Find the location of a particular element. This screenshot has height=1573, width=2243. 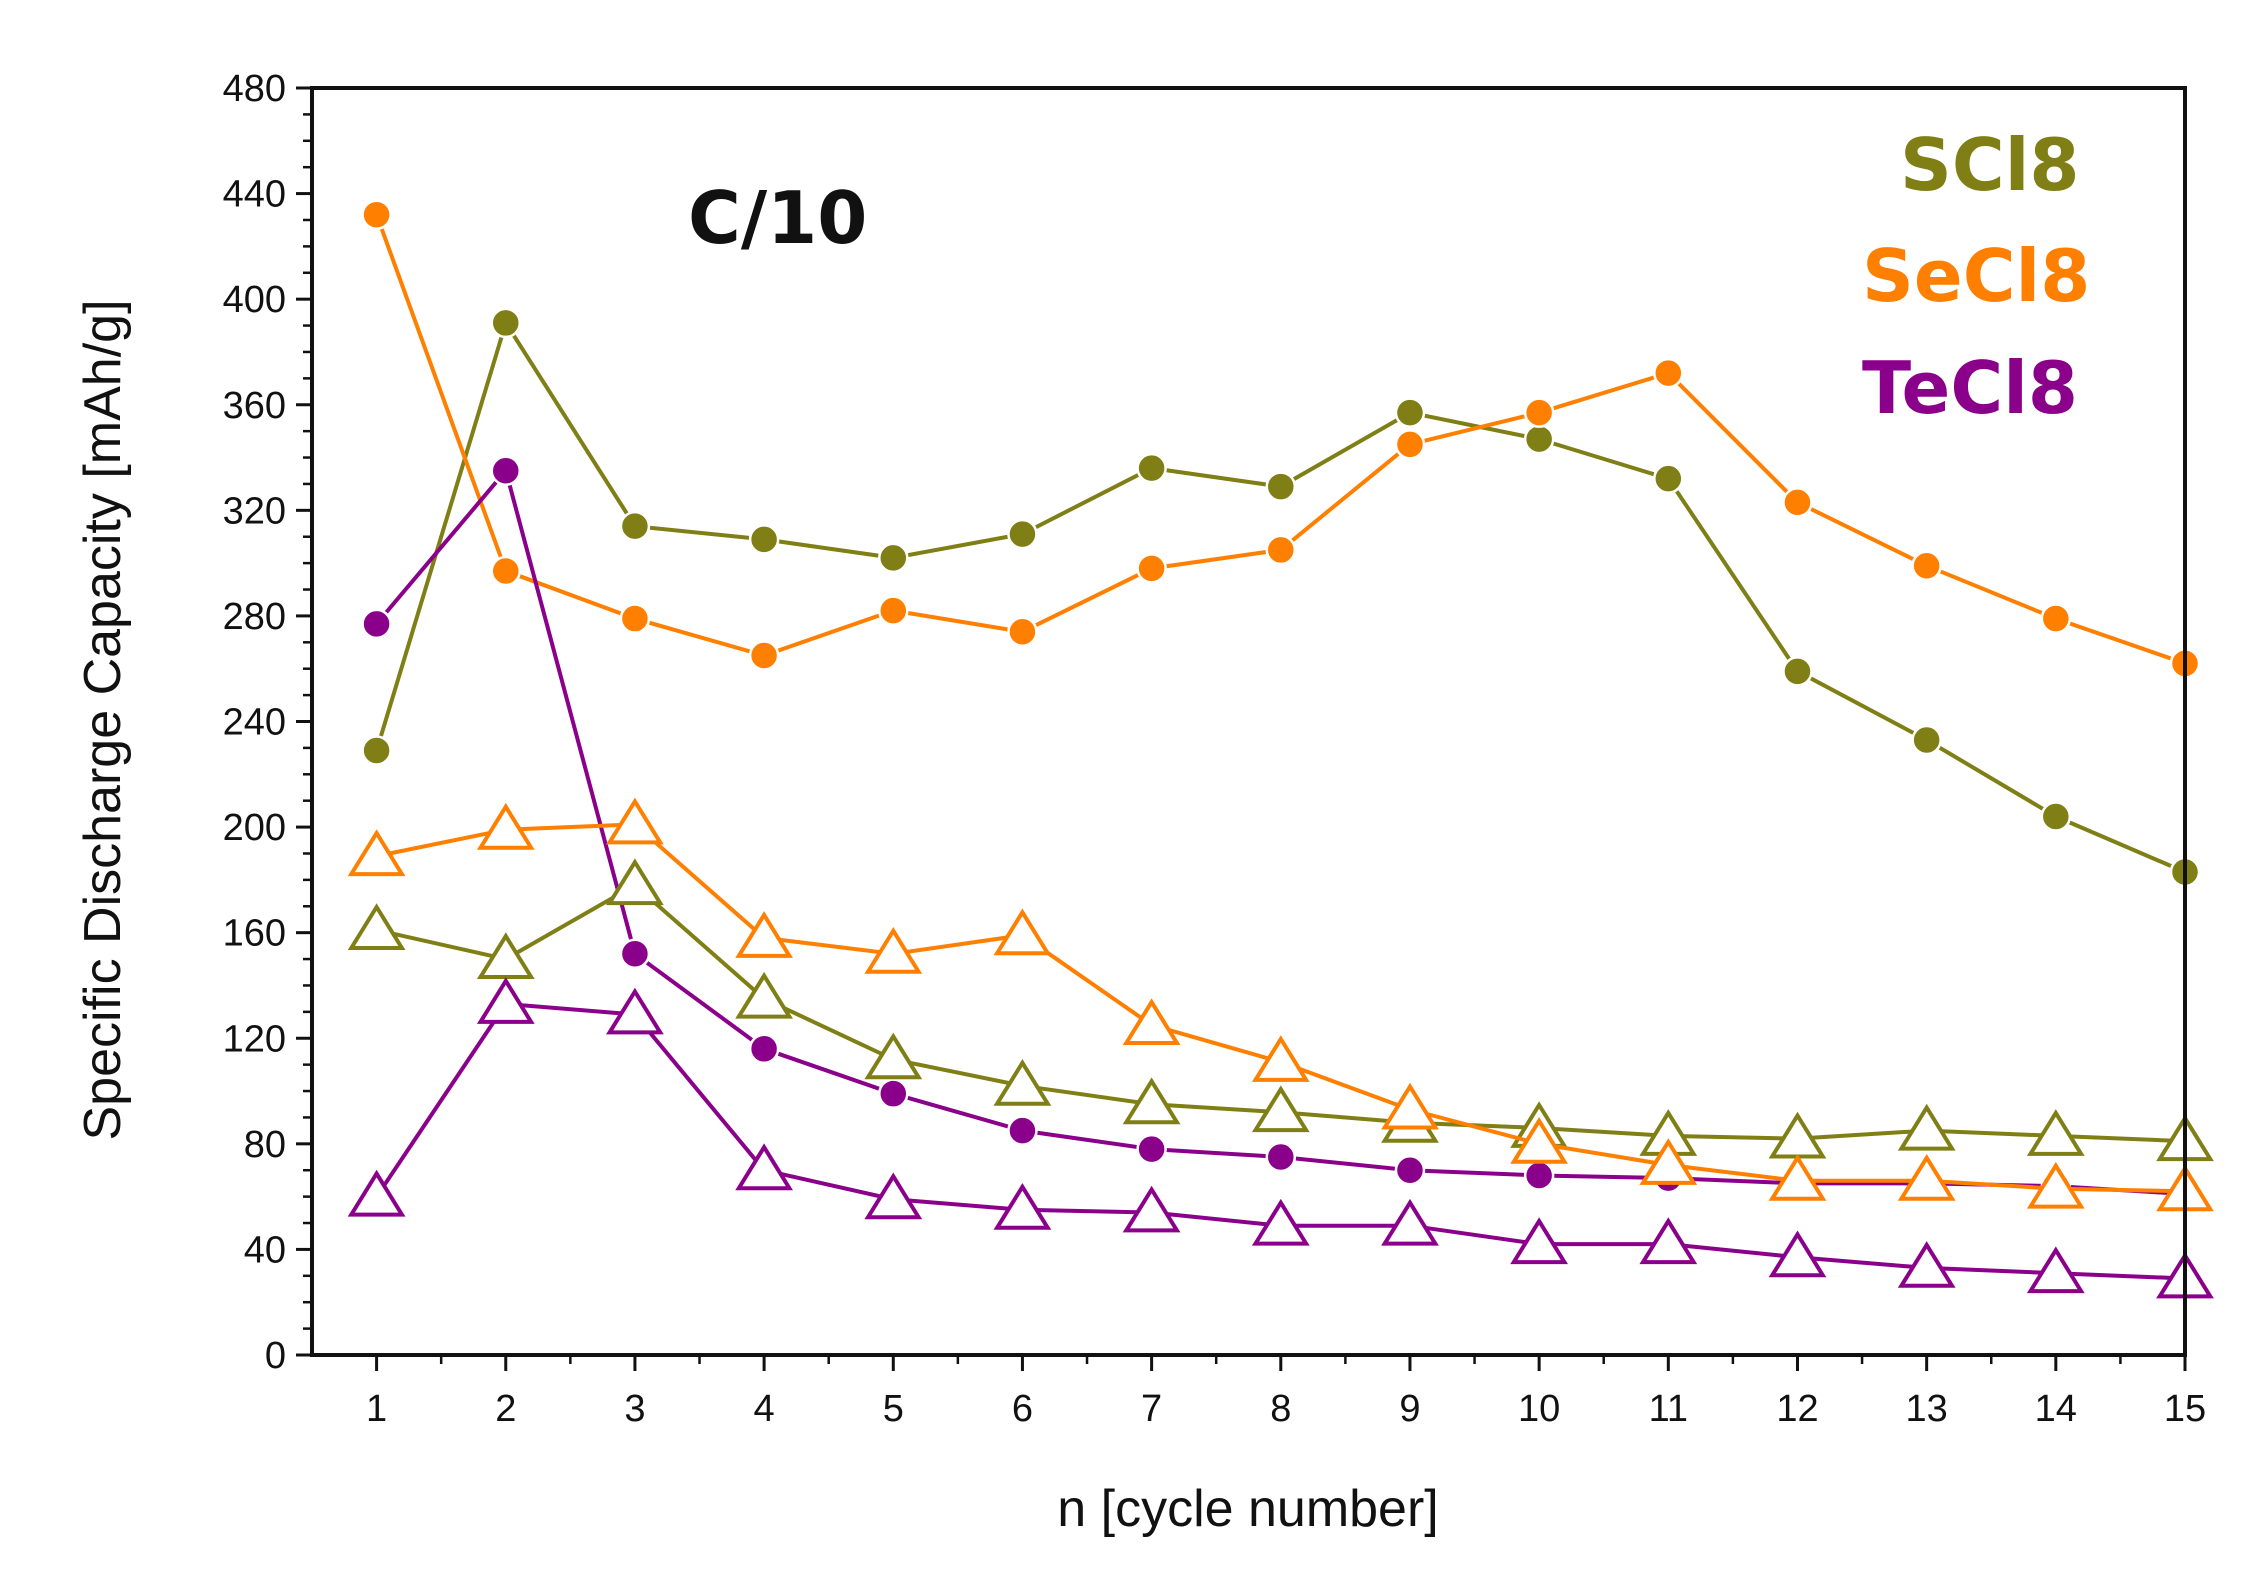

y-tick-label: 160 is located at coordinates (254, 934).